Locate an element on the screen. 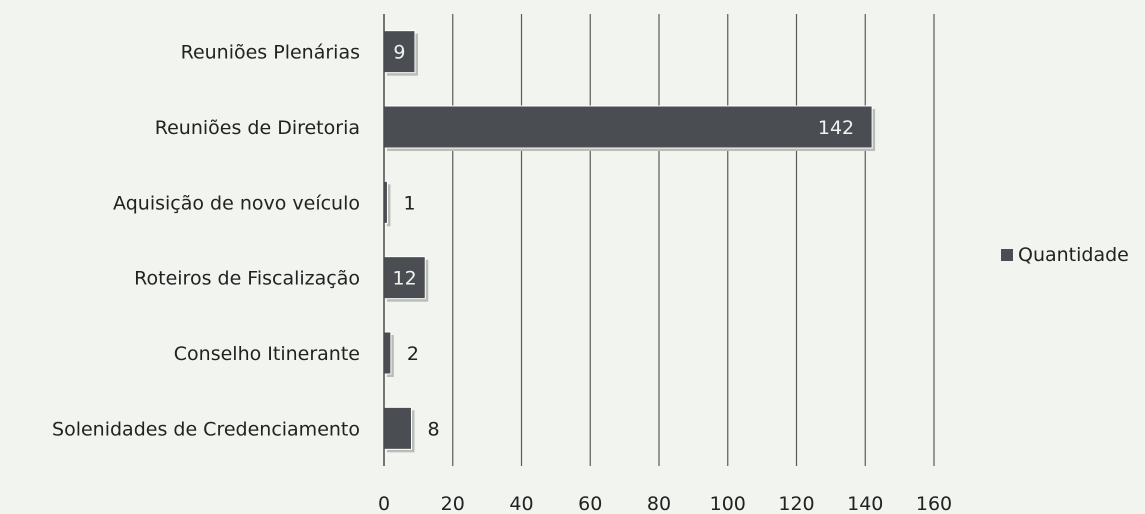 The width and height of the screenshot is (1145, 514). legend-label: Quantidade is located at coordinates (1073, 255).